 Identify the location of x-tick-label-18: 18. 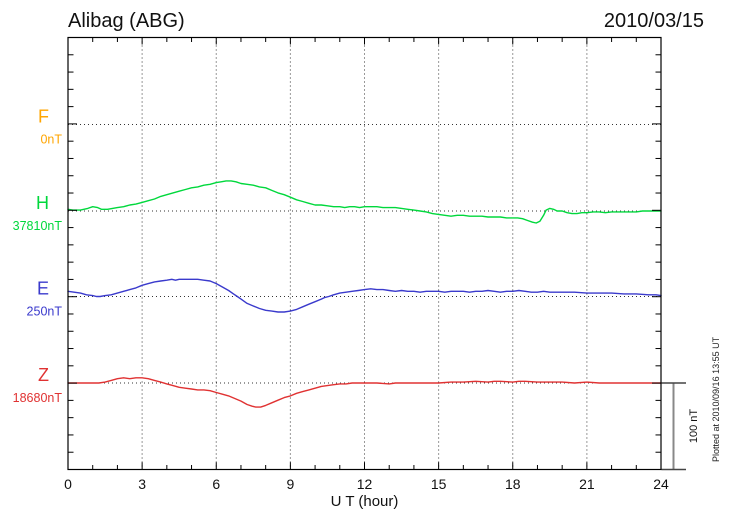
(513, 484).